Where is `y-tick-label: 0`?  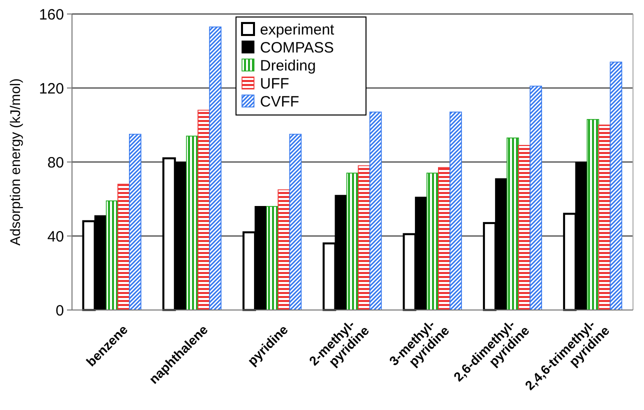 y-tick-label: 0 is located at coordinates (60, 311).